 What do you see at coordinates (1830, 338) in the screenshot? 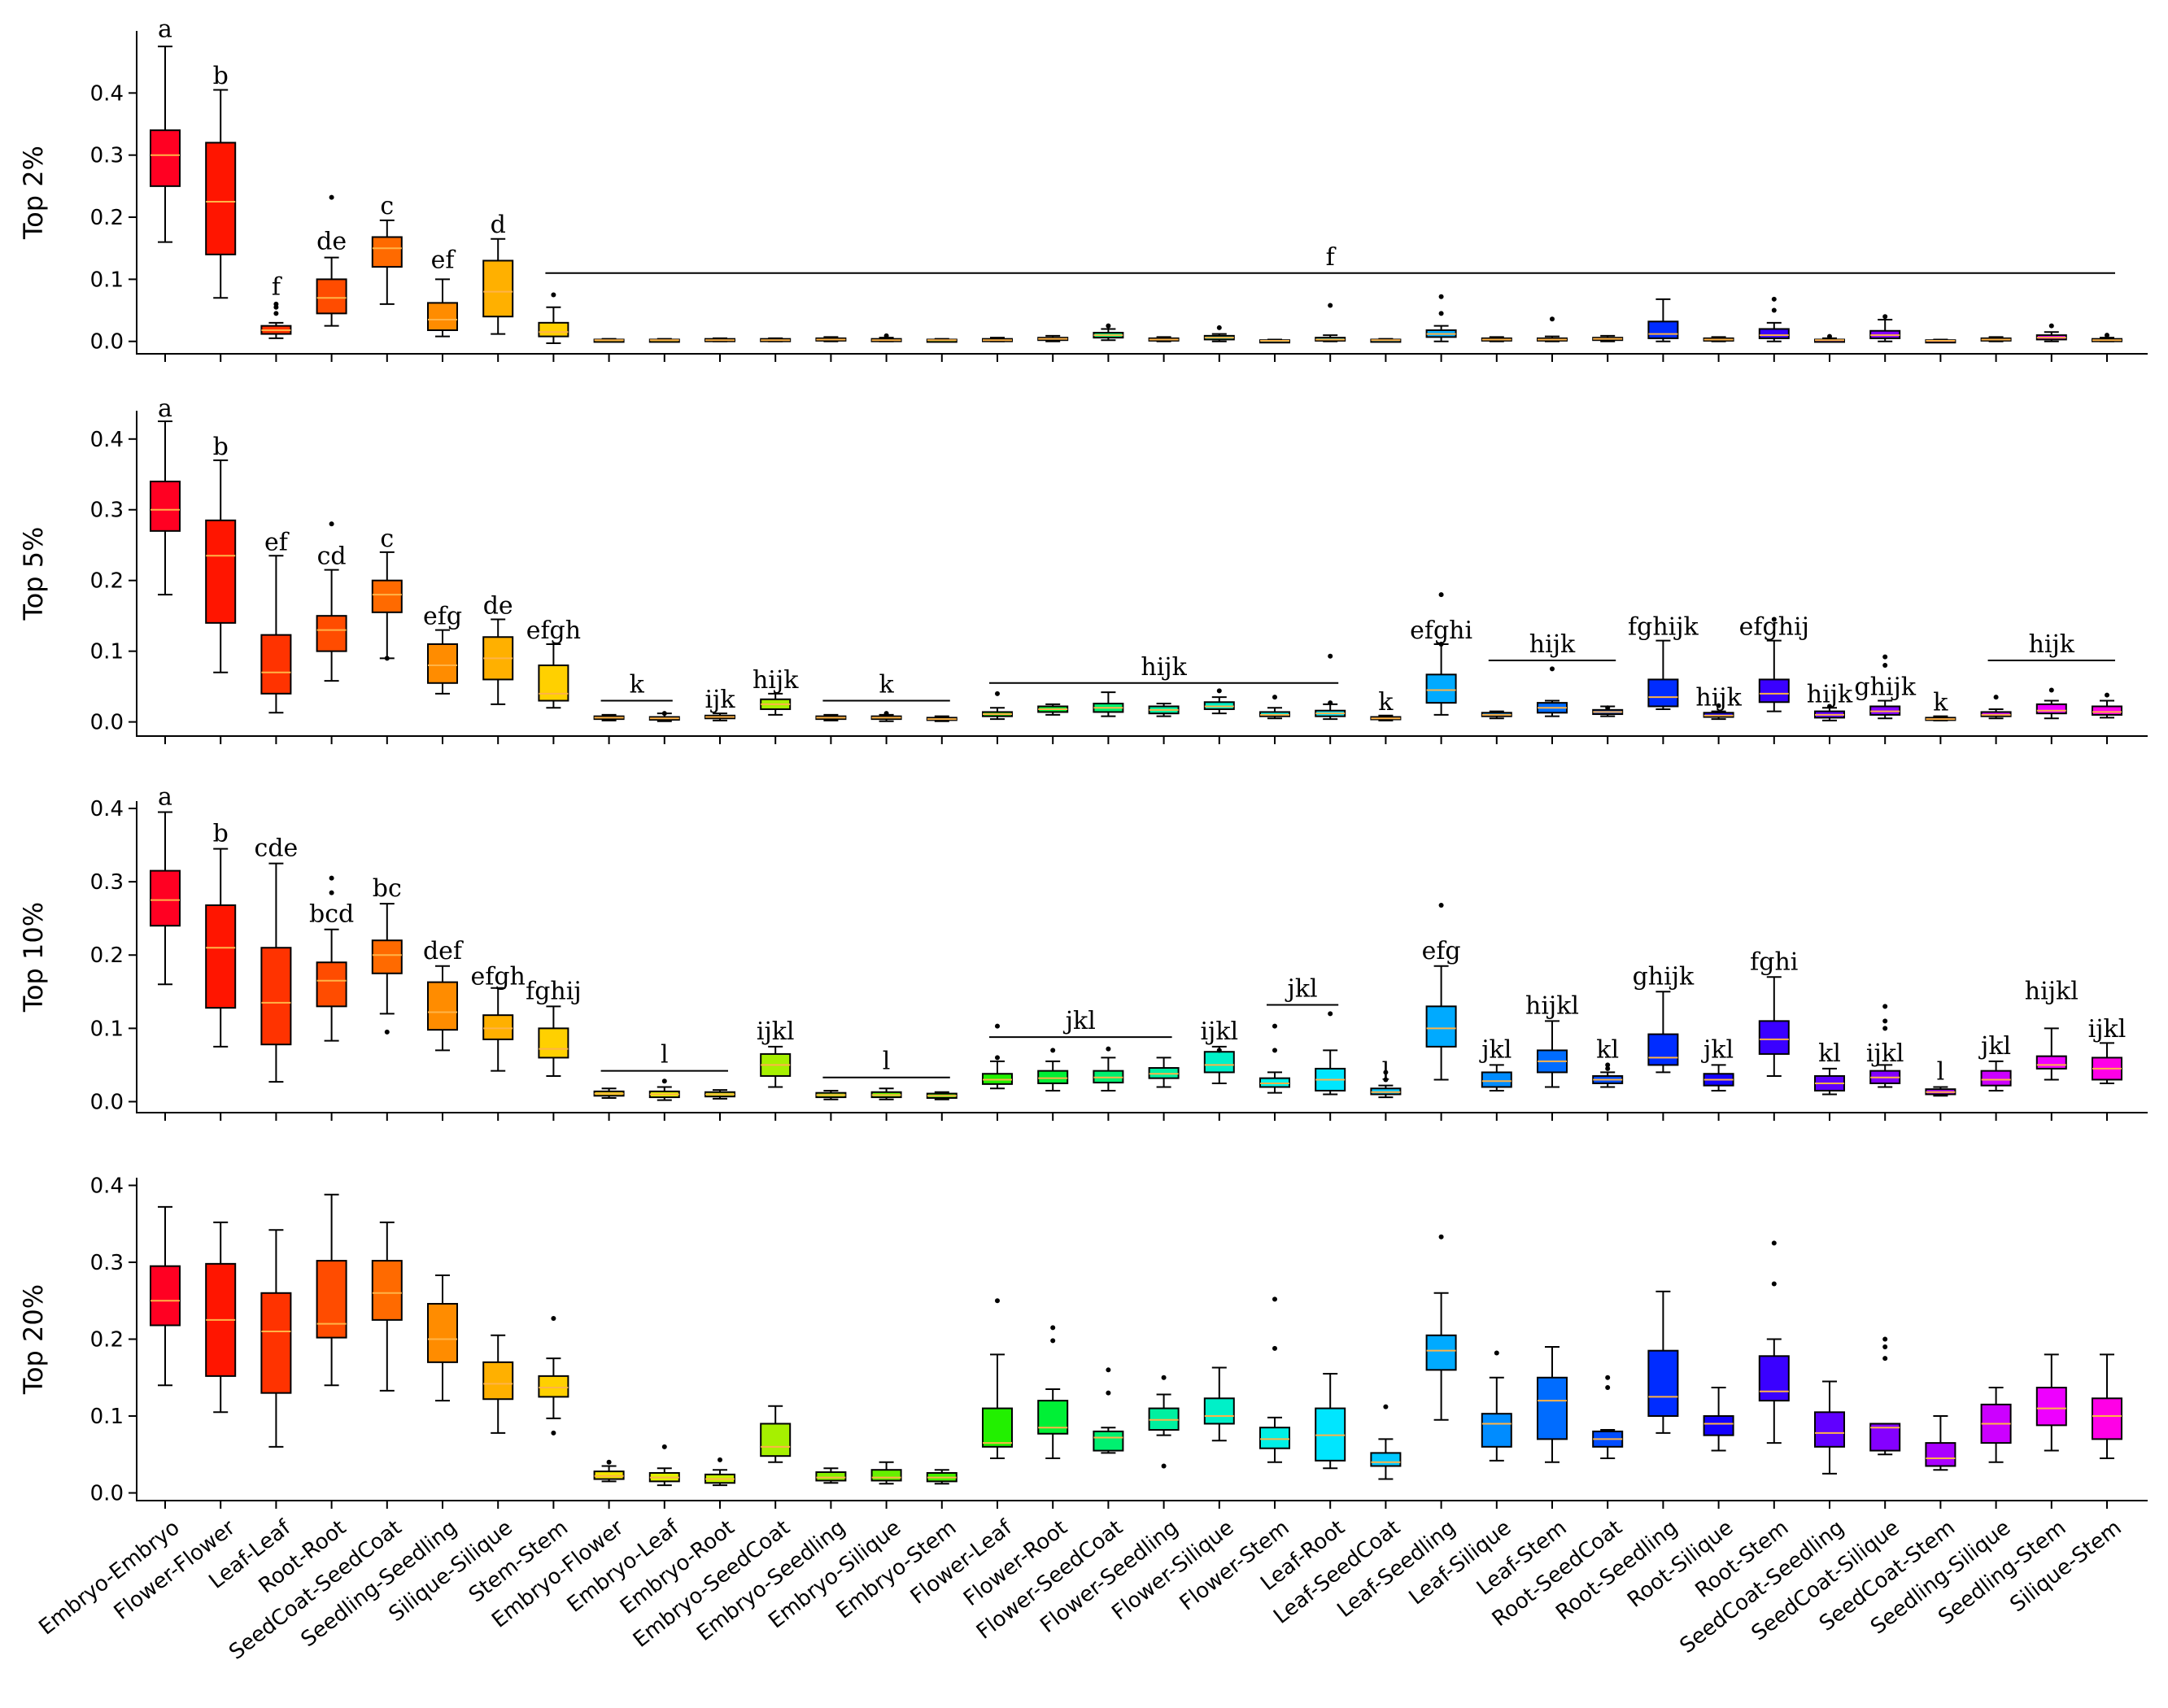
I see `box-SeedCoat-Seedling` at bounding box center [1830, 338].